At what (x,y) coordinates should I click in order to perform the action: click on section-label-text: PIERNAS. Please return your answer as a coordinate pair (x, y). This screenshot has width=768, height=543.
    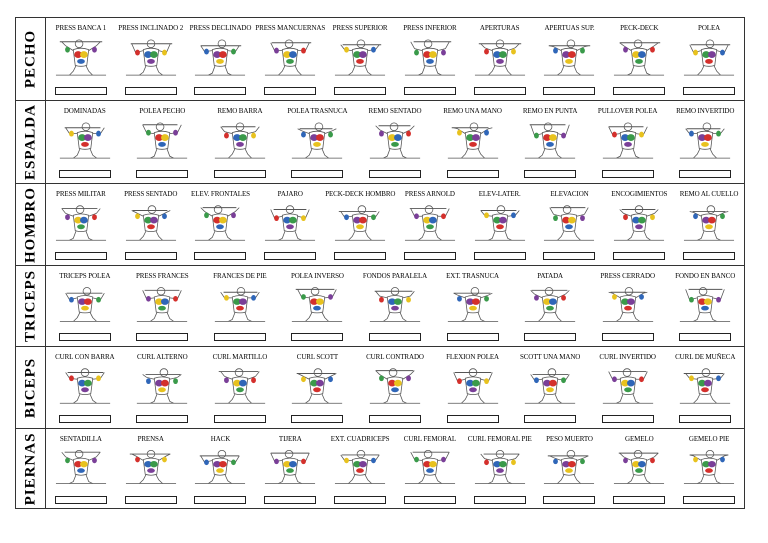
    Looking at the image, I should click on (30, 469).